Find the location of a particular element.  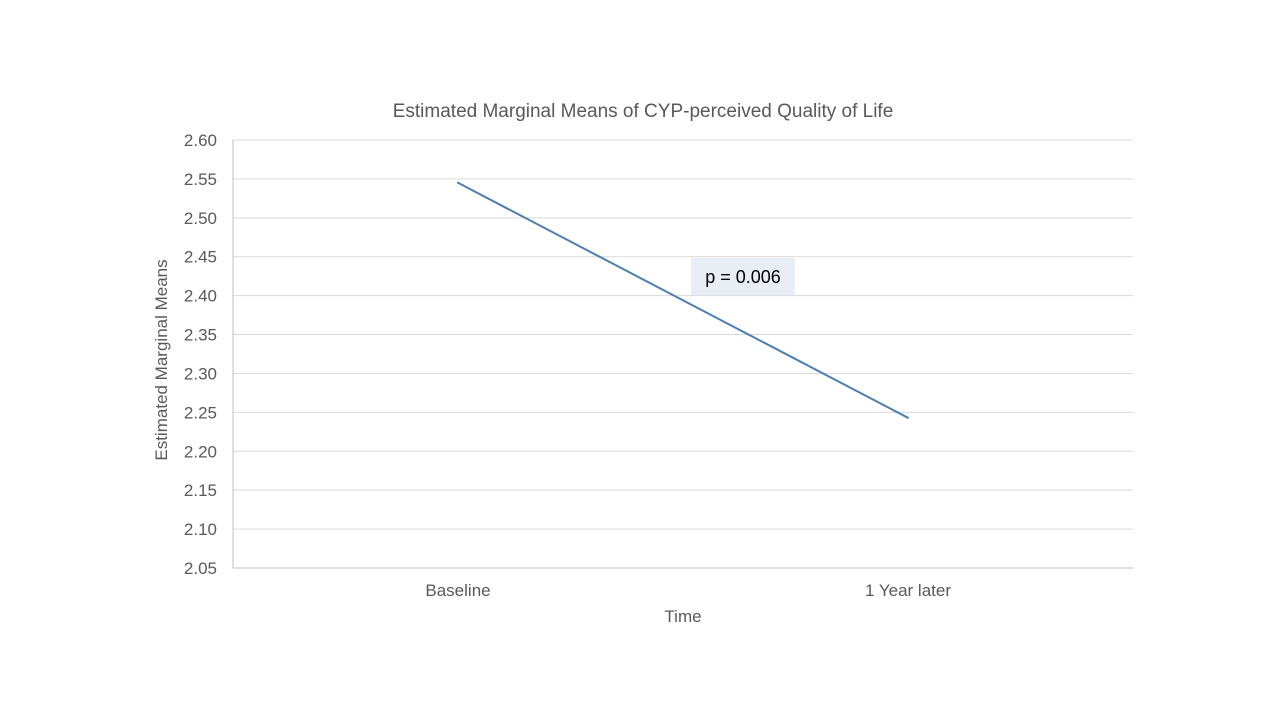

y-tick-label: 2.10 is located at coordinates (200, 529).